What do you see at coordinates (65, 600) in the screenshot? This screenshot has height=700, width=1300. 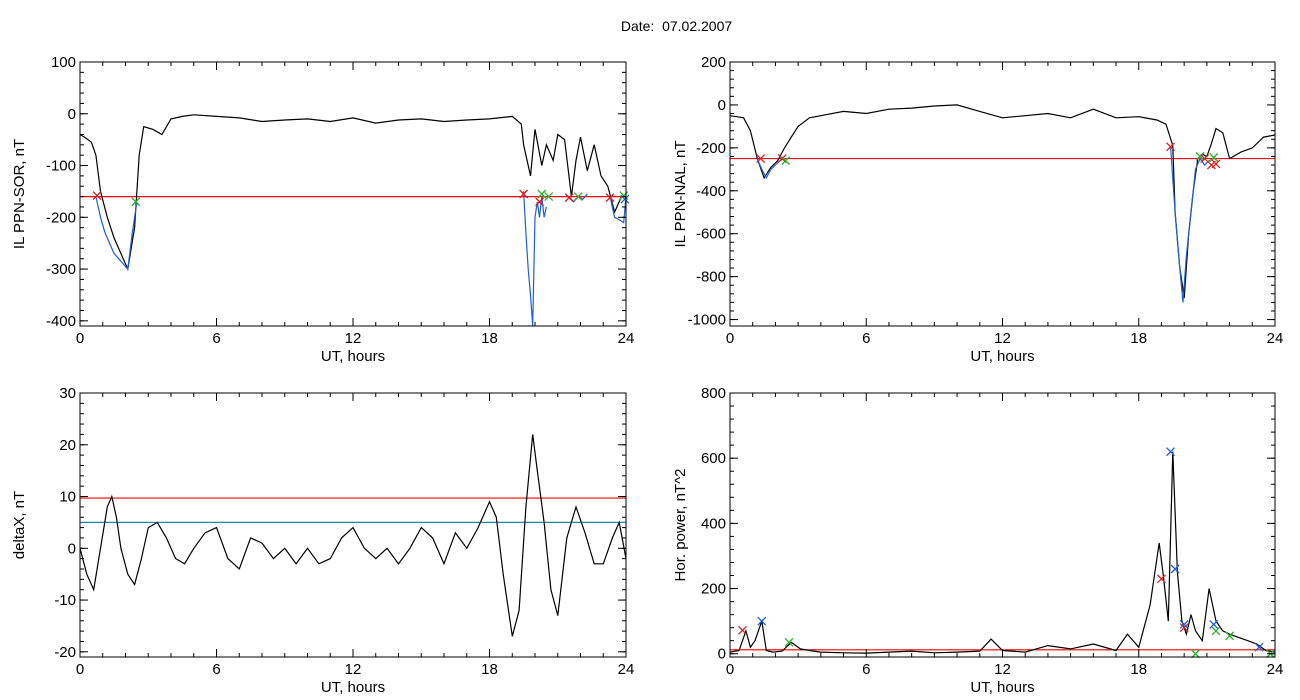 I see `y-tick-label: -10` at bounding box center [65, 600].